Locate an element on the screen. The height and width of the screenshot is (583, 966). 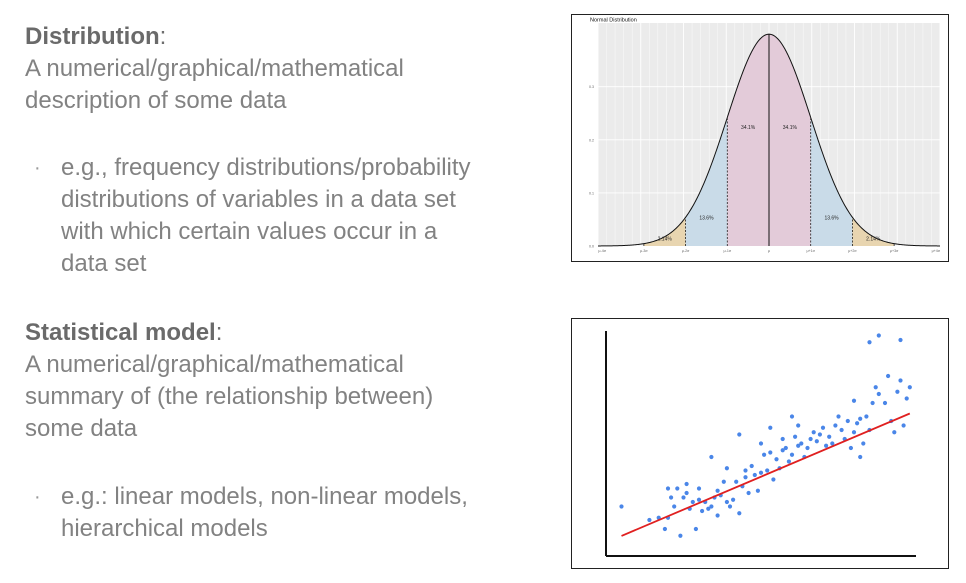
distribution-heading-term: Distribution is located at coordinates (92, 36).